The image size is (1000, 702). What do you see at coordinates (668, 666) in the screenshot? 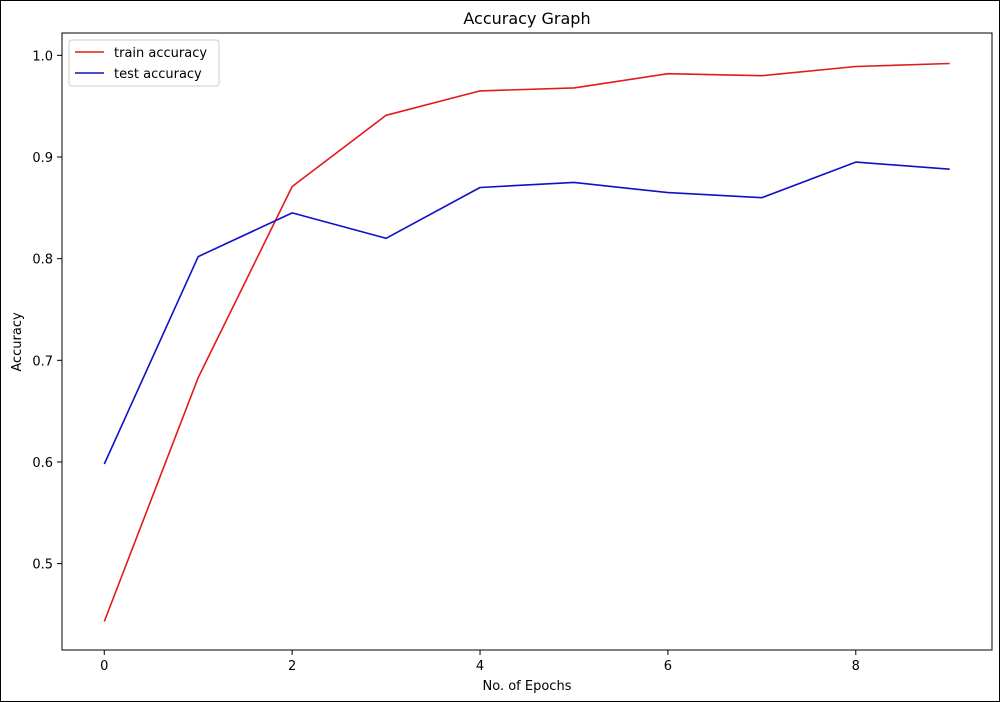
I see `x-tick-label: 6` at bounding box center [668, 666].